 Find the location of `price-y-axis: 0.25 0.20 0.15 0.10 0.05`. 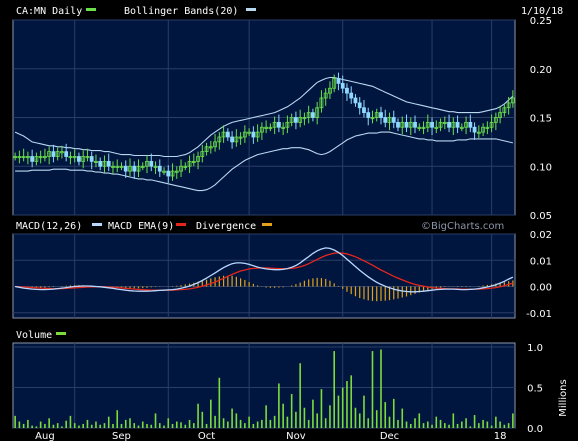

price-y-axis: 0.25 0.20 0.15 0.10 0.05 is located at coordinates (541, 119).